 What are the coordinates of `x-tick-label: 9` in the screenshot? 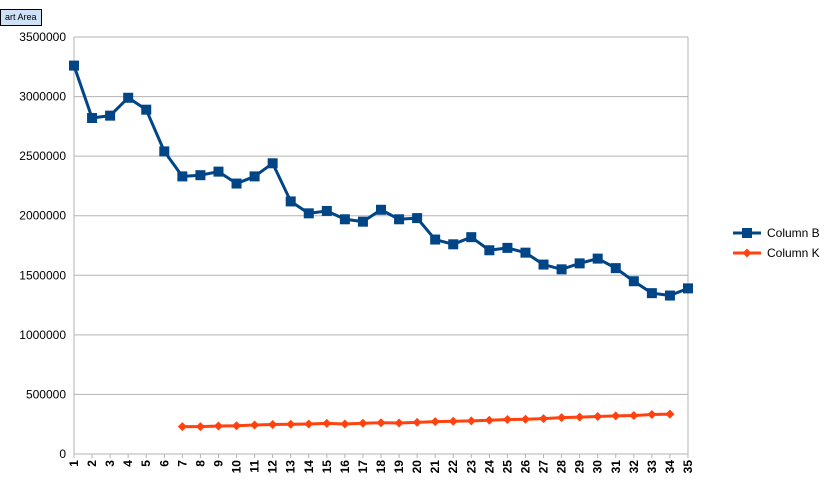 It's located at (218, 463).